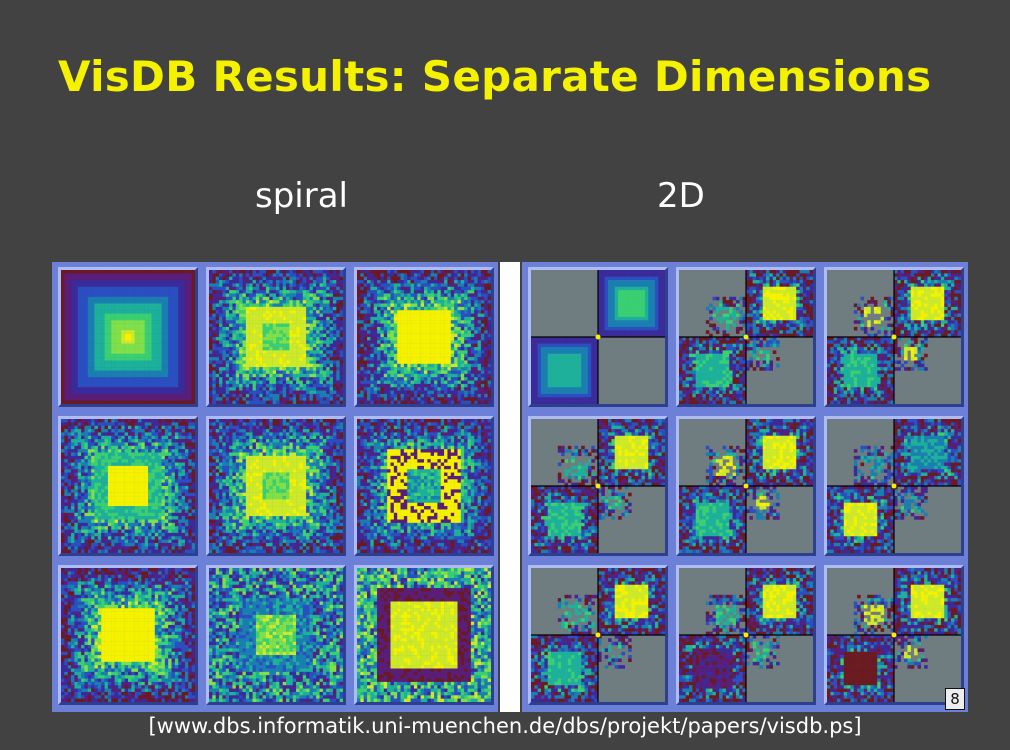 The height and width of the screenshot is (750, 1010). Describe the element at coordinates (301, 196) in the screenshot. I see `spiral-label: spiral` at that location.